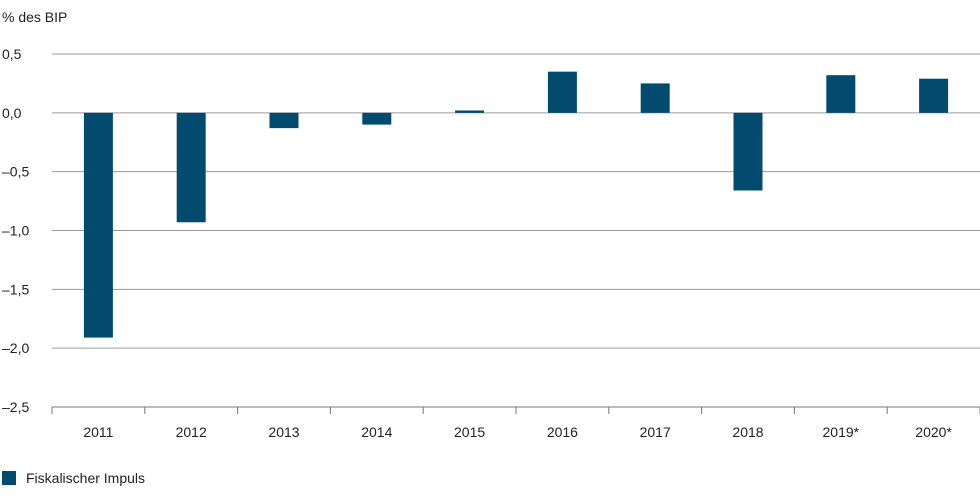 This screenshot has width=980, height=500. What do you see at coordinates (469, 432) in the screenshot?
I see `x-tick-label: 2015` at bounding box center [469, 432].